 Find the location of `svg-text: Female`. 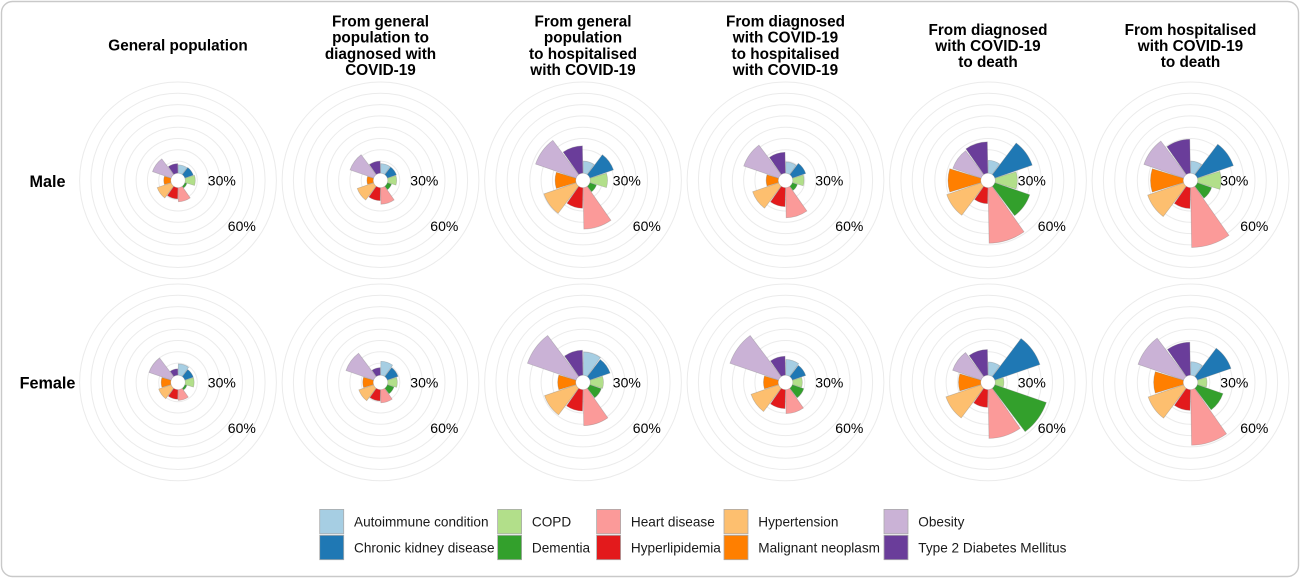

svg-text: Female is located at coordinates (48, 384).